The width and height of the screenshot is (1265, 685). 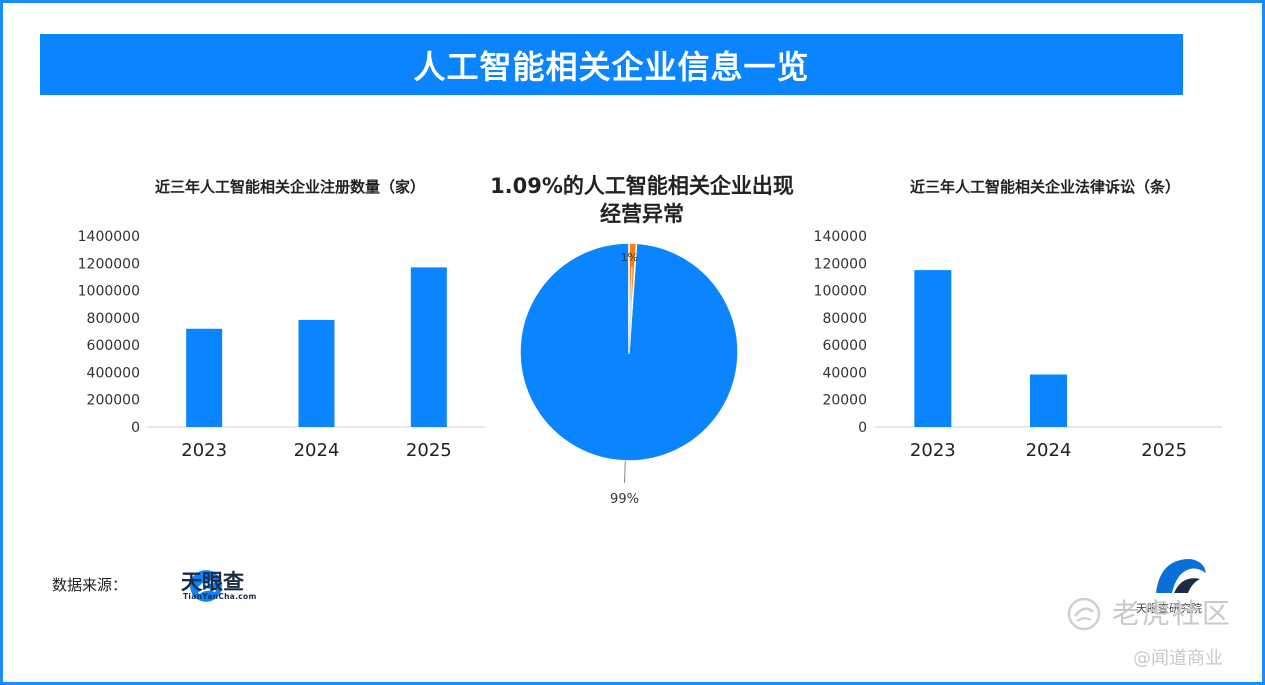 What do you see at coordinates (840, 264) in the screenshot?
I see `chart3-ytick-6: 120000` at bounding box center [840, 264].